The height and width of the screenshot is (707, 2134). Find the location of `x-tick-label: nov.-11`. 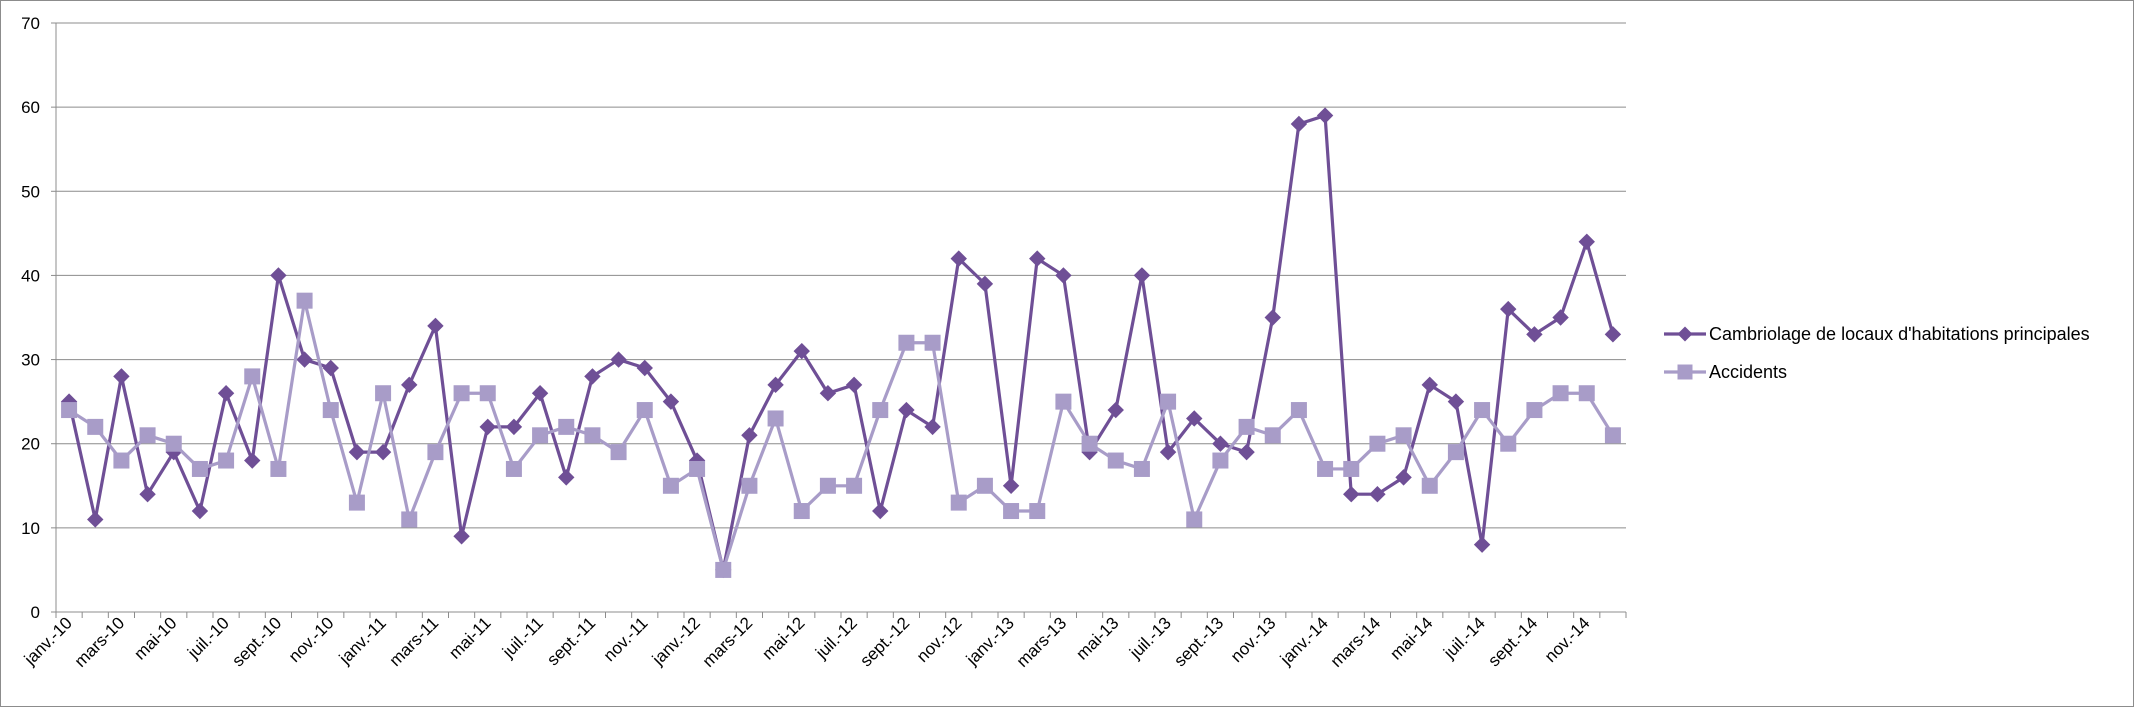

x-tick-label: nov.-11 is located at coordinates (626, 639).